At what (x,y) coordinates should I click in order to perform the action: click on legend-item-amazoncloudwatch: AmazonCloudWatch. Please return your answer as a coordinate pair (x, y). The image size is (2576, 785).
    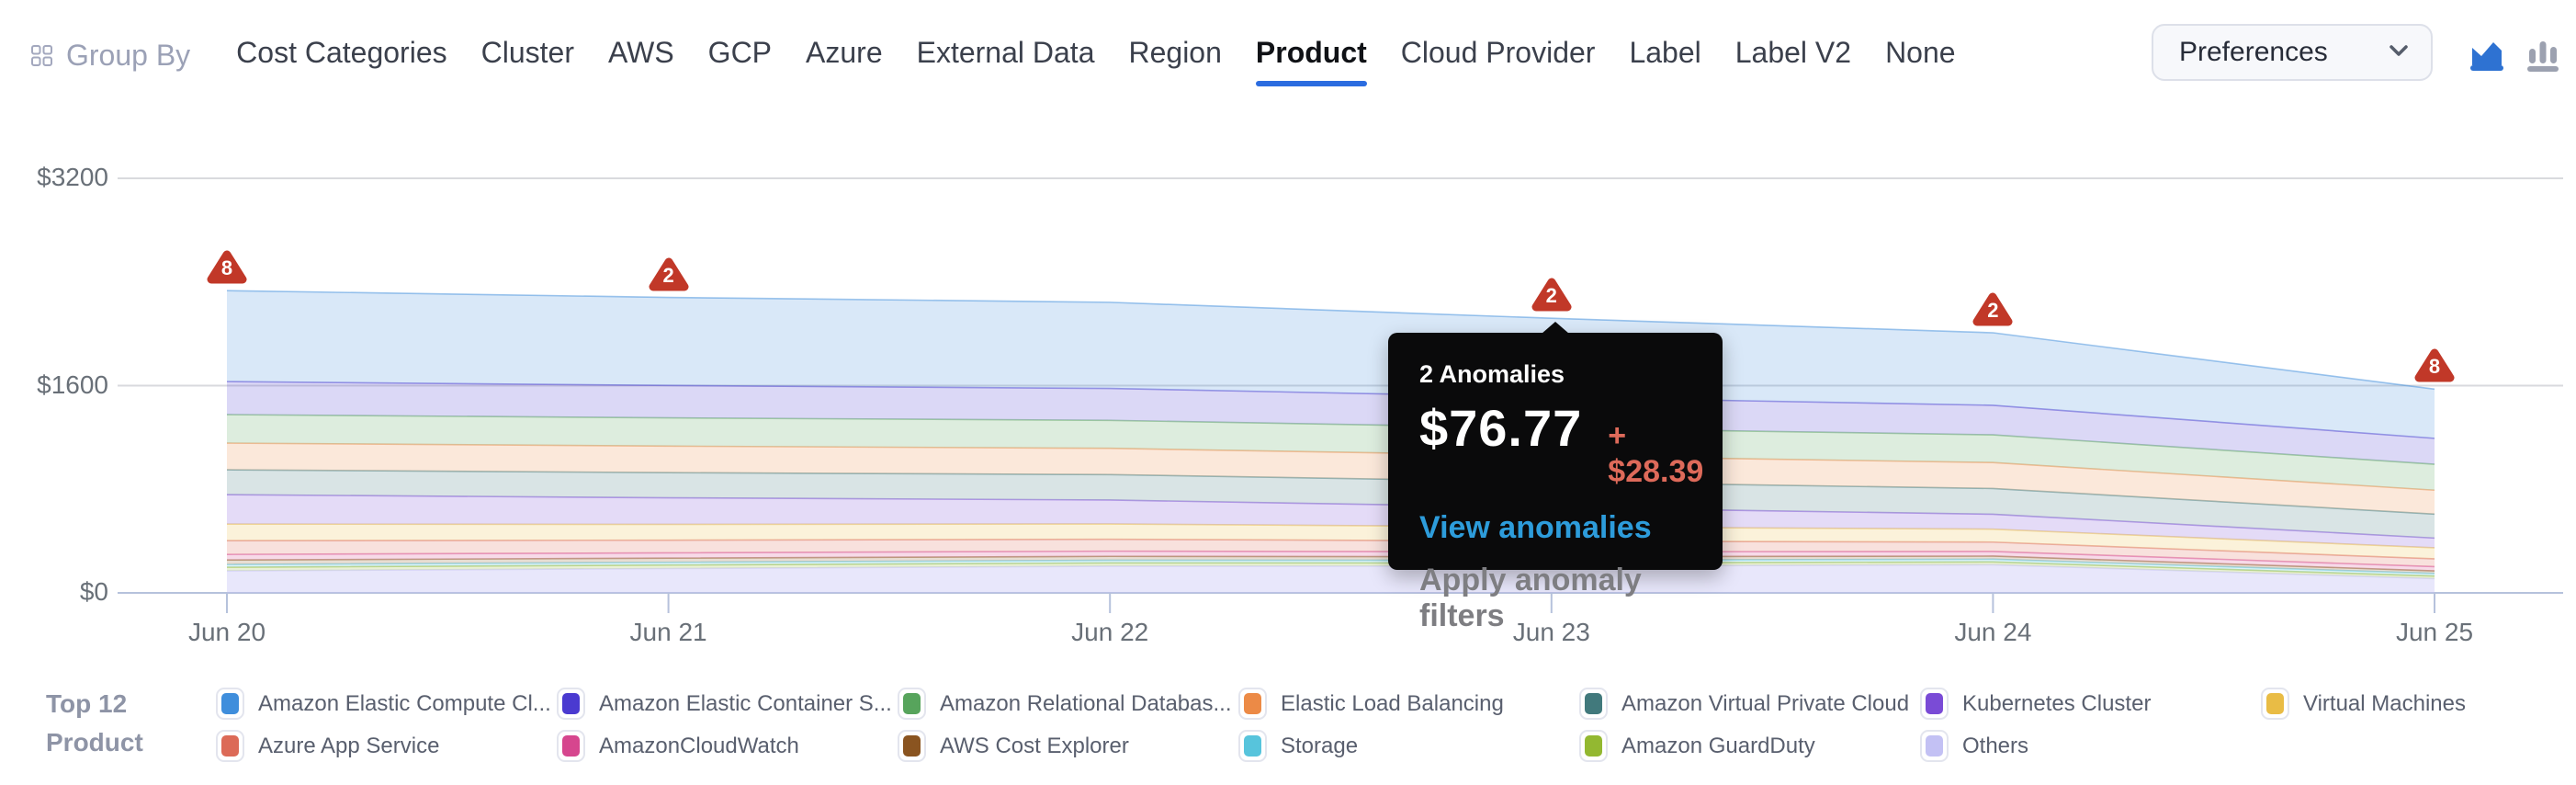
    Looking at the image, I should click on (678, 746).